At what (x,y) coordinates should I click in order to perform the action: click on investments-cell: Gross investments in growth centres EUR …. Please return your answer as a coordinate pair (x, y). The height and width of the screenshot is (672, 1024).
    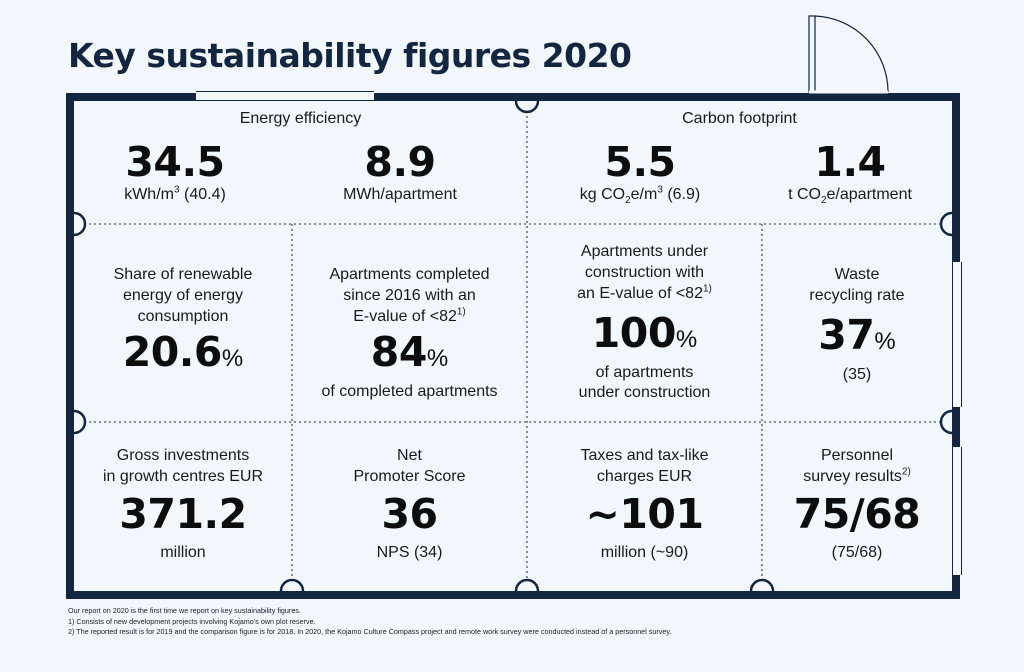
    Looking at the image, I should click on (183, 504).